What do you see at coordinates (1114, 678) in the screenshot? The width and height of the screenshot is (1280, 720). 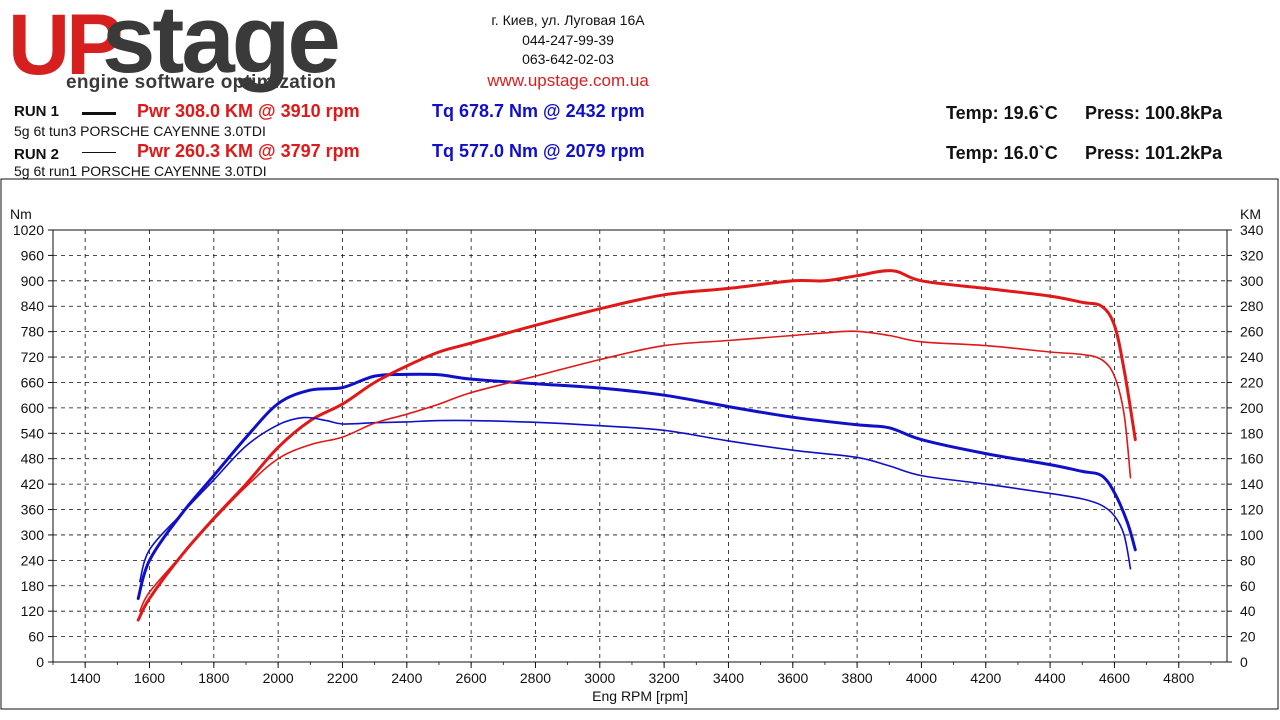 I see `x-tick-label: 4600` at bounding box center [1114, 678].